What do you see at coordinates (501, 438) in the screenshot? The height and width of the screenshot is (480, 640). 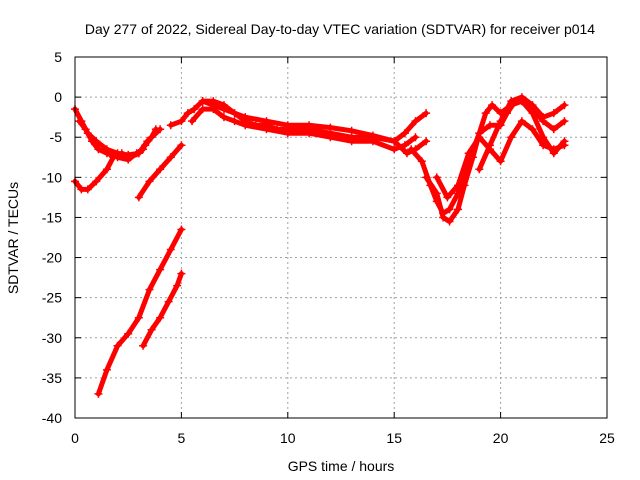 I see `x-tick-label: 20` at bounding box center [501, 438].